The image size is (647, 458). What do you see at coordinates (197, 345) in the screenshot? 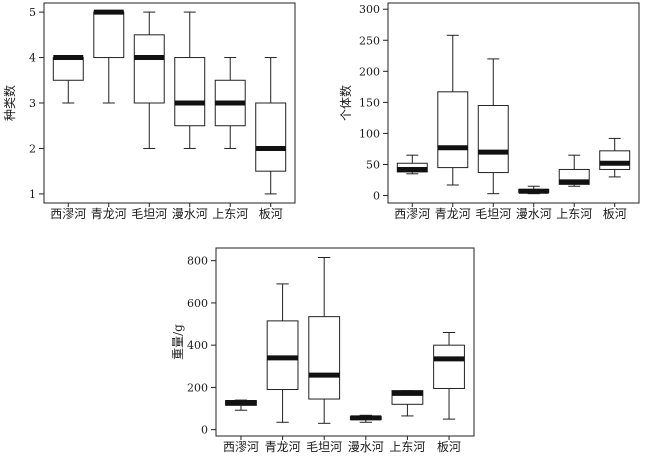
I see `y-tick-label: 400` at bounding box center [197, 345].